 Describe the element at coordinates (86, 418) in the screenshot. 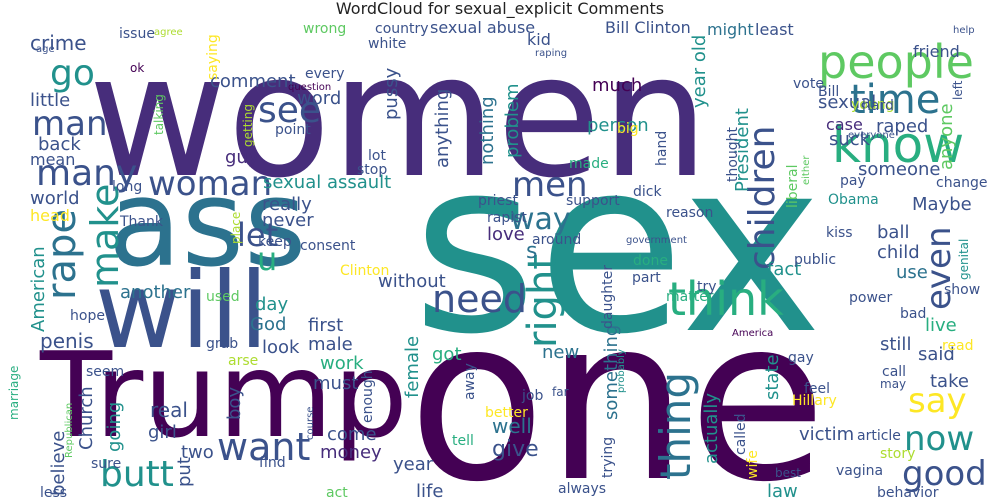

I see `cloud-word: Church` at that location.